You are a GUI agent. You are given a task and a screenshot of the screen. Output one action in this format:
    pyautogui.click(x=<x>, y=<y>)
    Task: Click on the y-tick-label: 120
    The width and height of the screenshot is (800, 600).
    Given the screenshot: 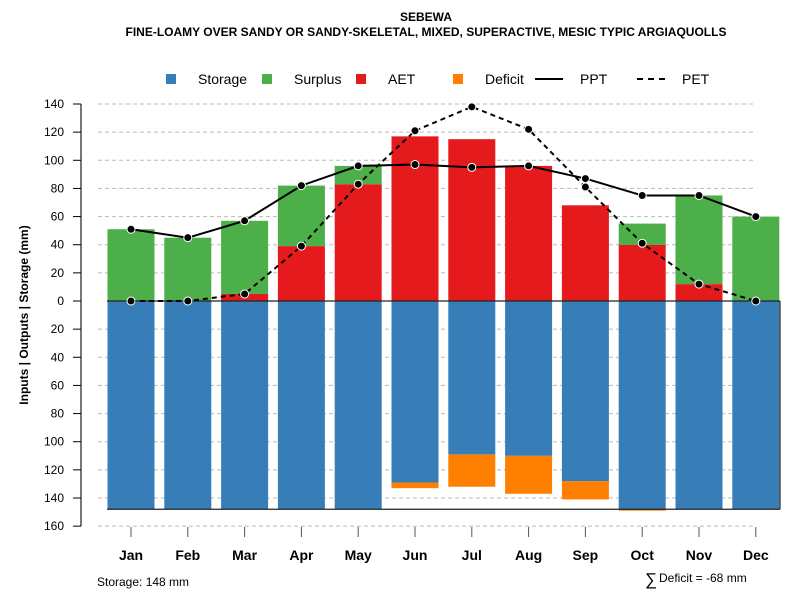 What is the action you would take?
    pyautogui.click(x=54, y=132)
    